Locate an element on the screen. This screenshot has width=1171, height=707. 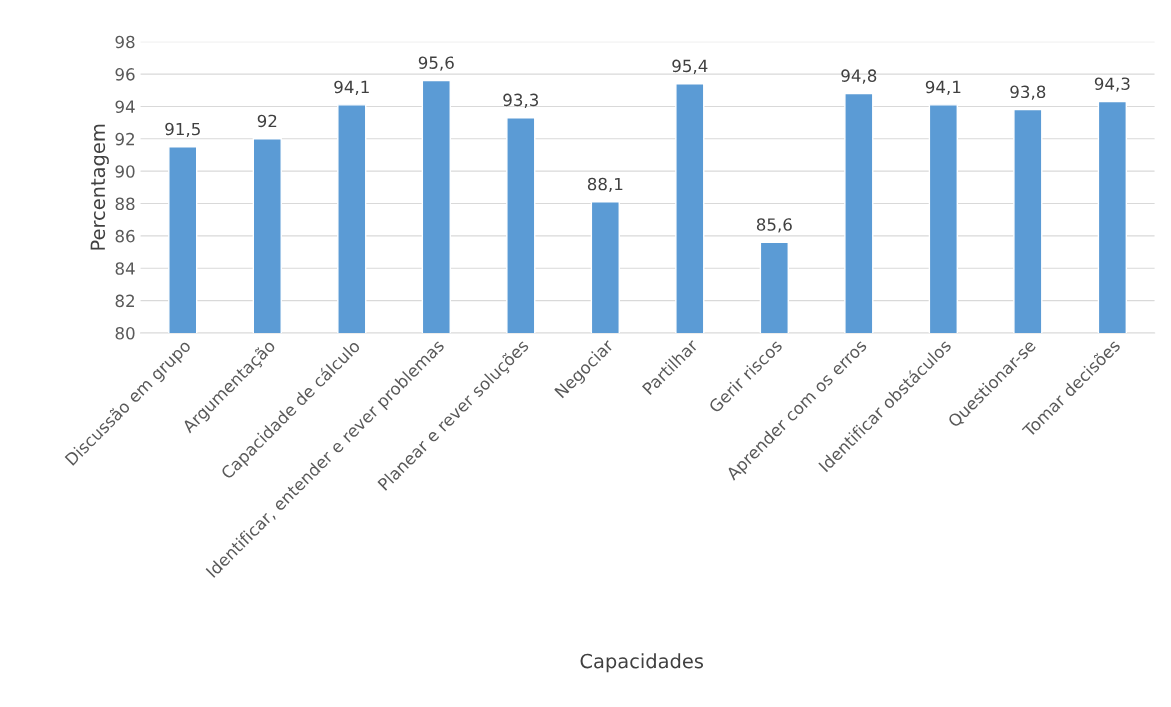
y-tick-label: 86 is located at coordinates (125, 236).